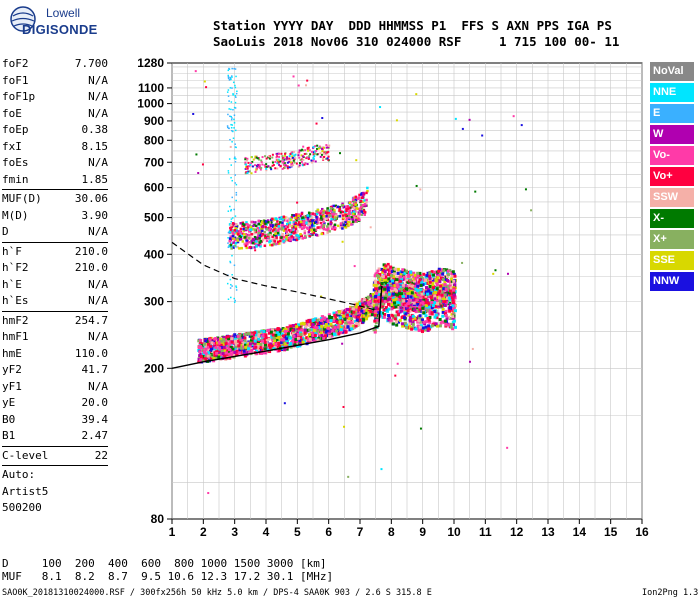 This screenshot has height=600, width=700. What do you see at coordinates (548, 532) in the screenshot?
I see `x-tick-label: 13` at bounding box center [548, 532].